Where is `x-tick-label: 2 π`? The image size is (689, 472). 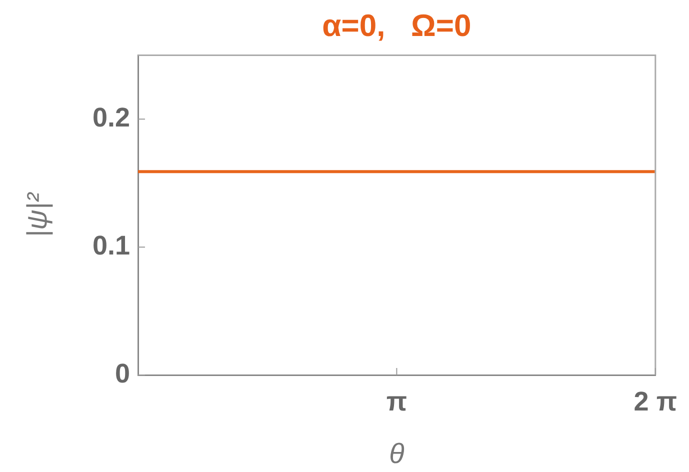 x-tick-label: 2 π is located at coordinates (656, 401).